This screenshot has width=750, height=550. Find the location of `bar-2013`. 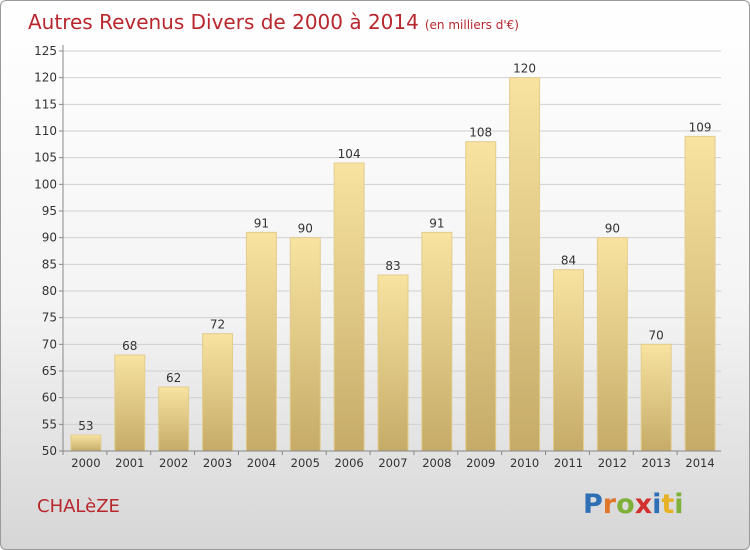

bar-2013 is located at coordinates (656, 397).